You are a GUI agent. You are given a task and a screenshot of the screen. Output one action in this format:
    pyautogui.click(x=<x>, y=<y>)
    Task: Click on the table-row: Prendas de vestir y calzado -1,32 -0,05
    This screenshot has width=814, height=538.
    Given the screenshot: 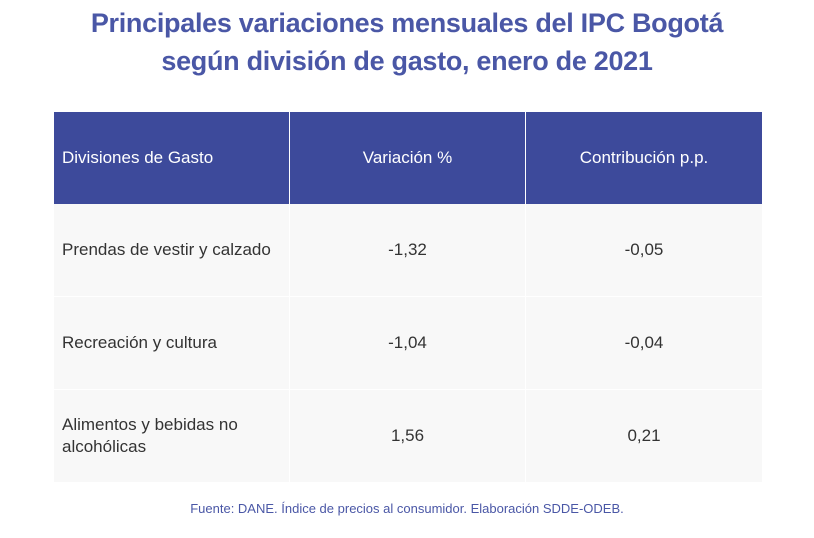 What is the action you would take?
    pyautogui.click(x=408, y=250)
    